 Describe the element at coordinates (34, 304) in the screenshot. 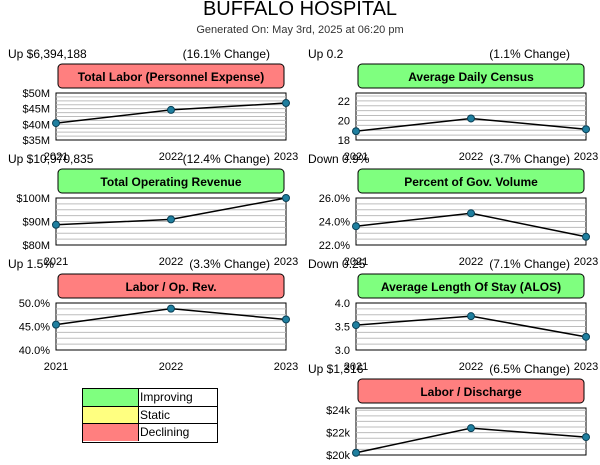

I see `y-tick-label: 50.0%` at that location.